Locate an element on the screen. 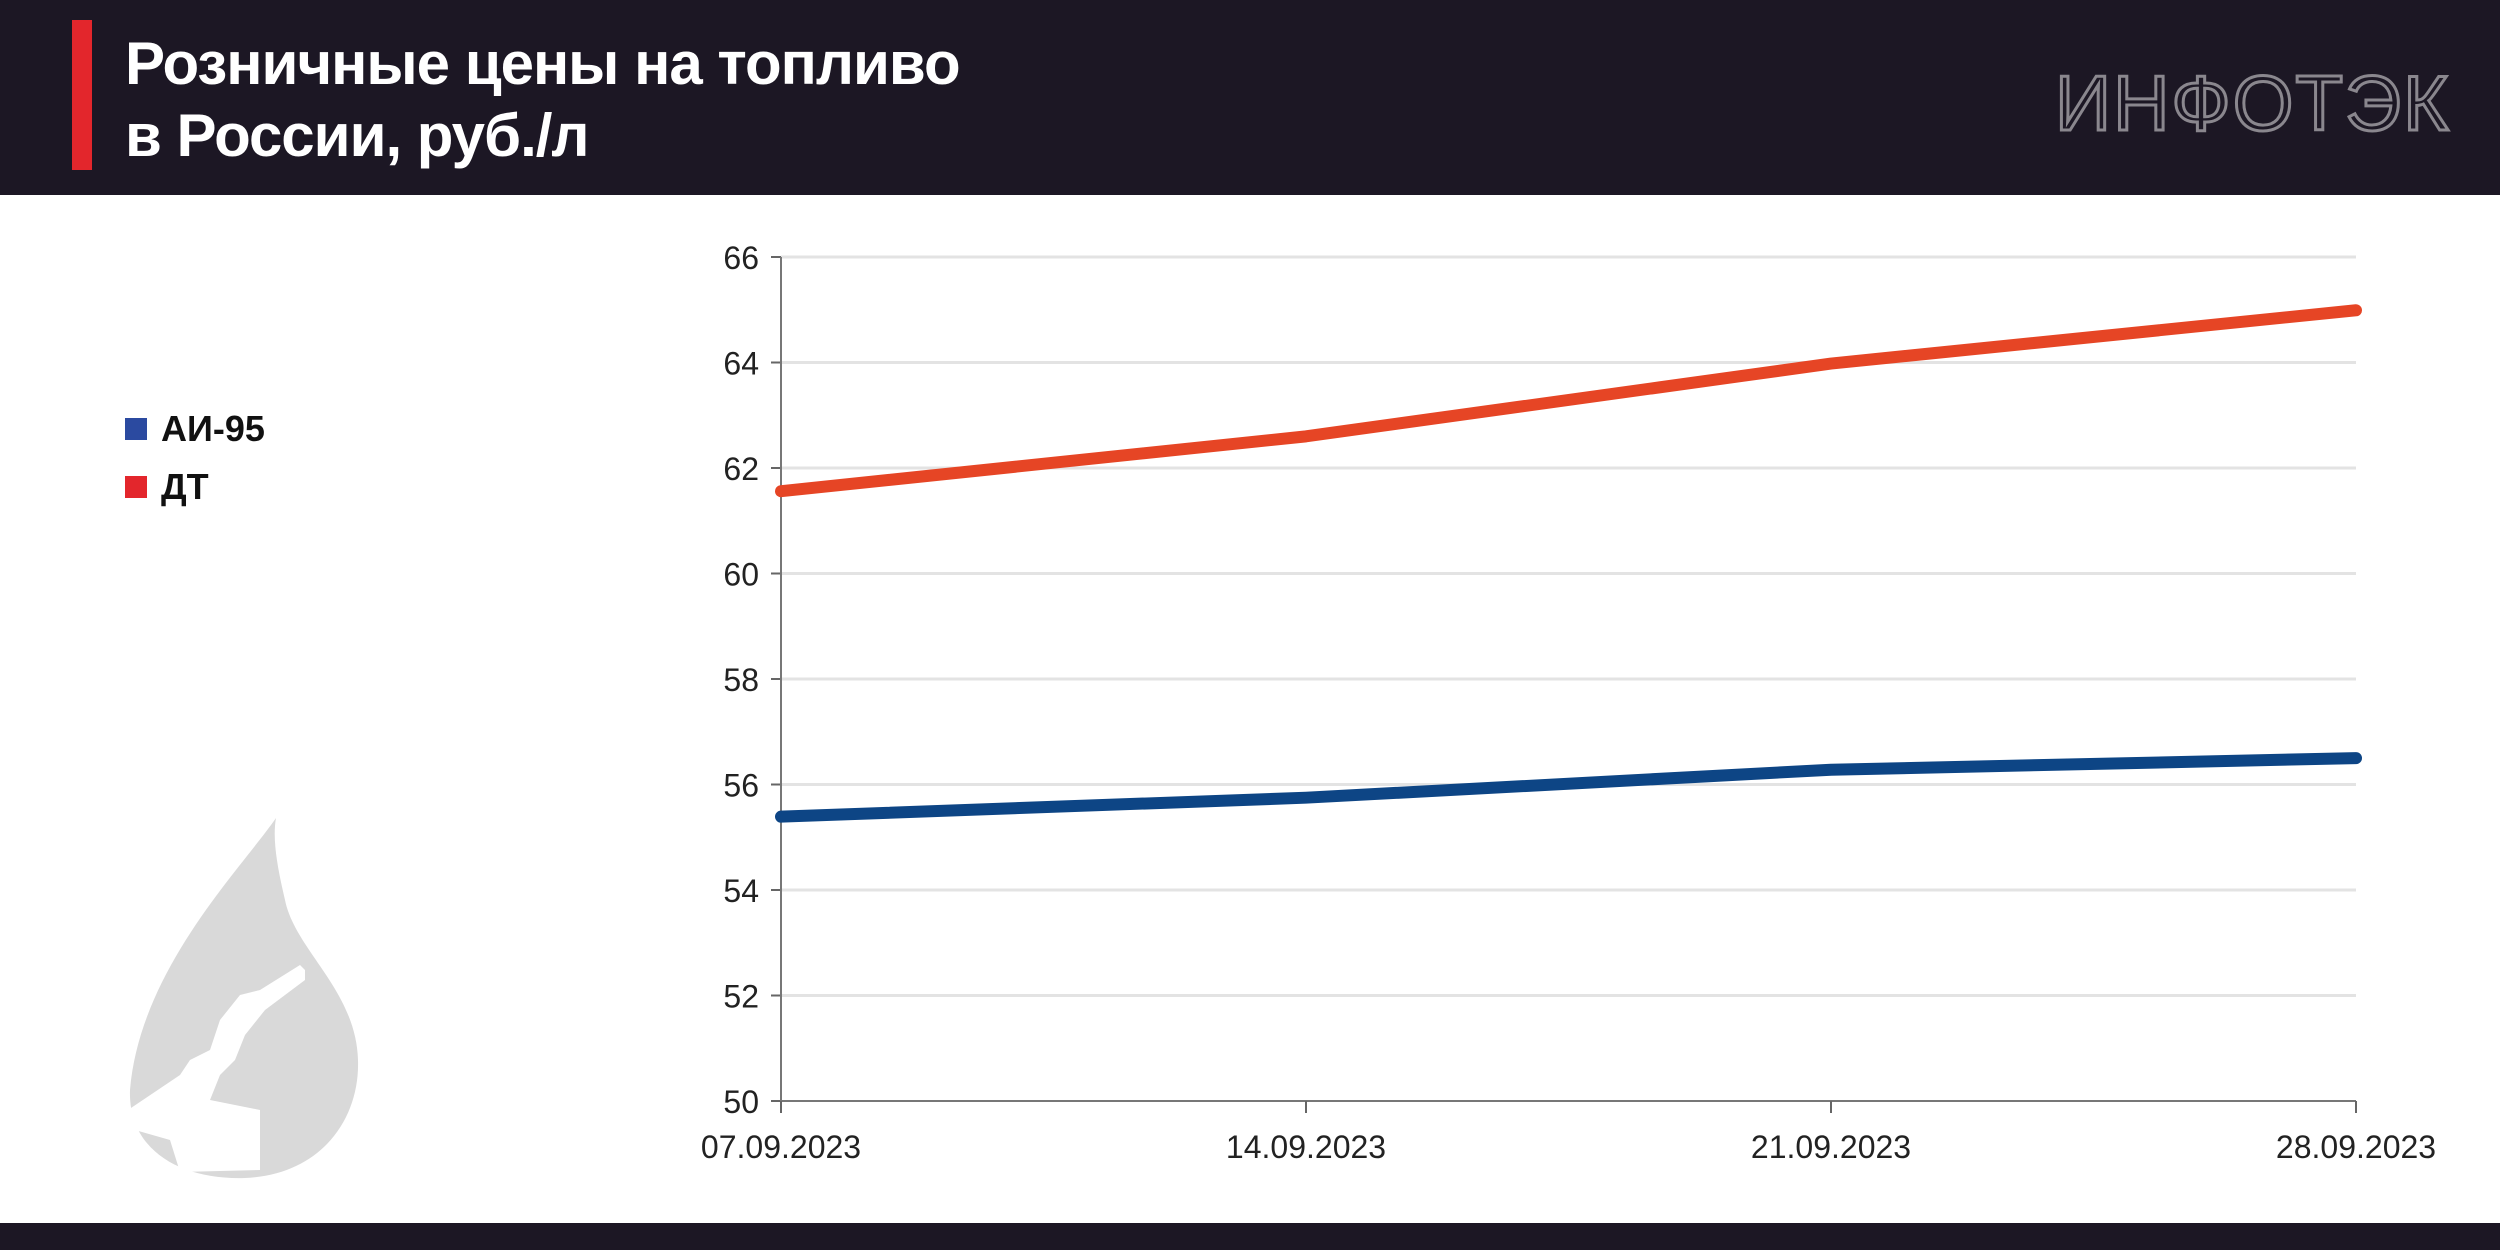 The width and height of the screenshot is (2500, 1250). y-tick-label: 60 is located at coordinates (741, 575).